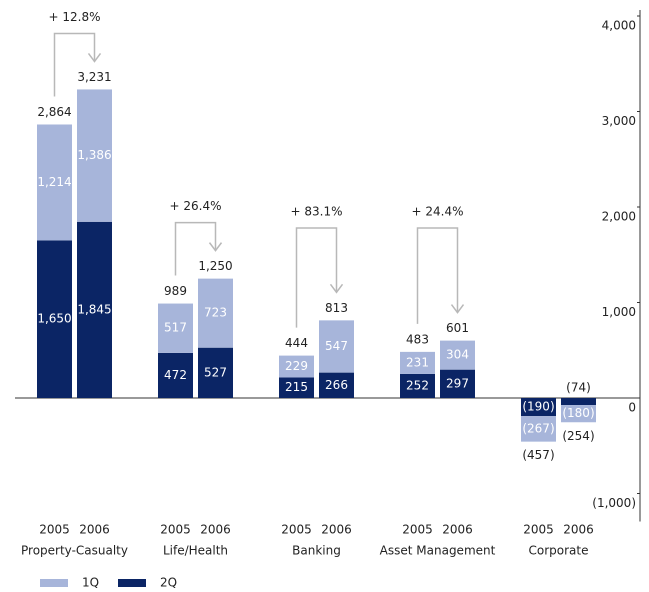  Describe the element at coordinates (75, 17) in the screenshot. I see `annotation: + 12.8%` at that location.